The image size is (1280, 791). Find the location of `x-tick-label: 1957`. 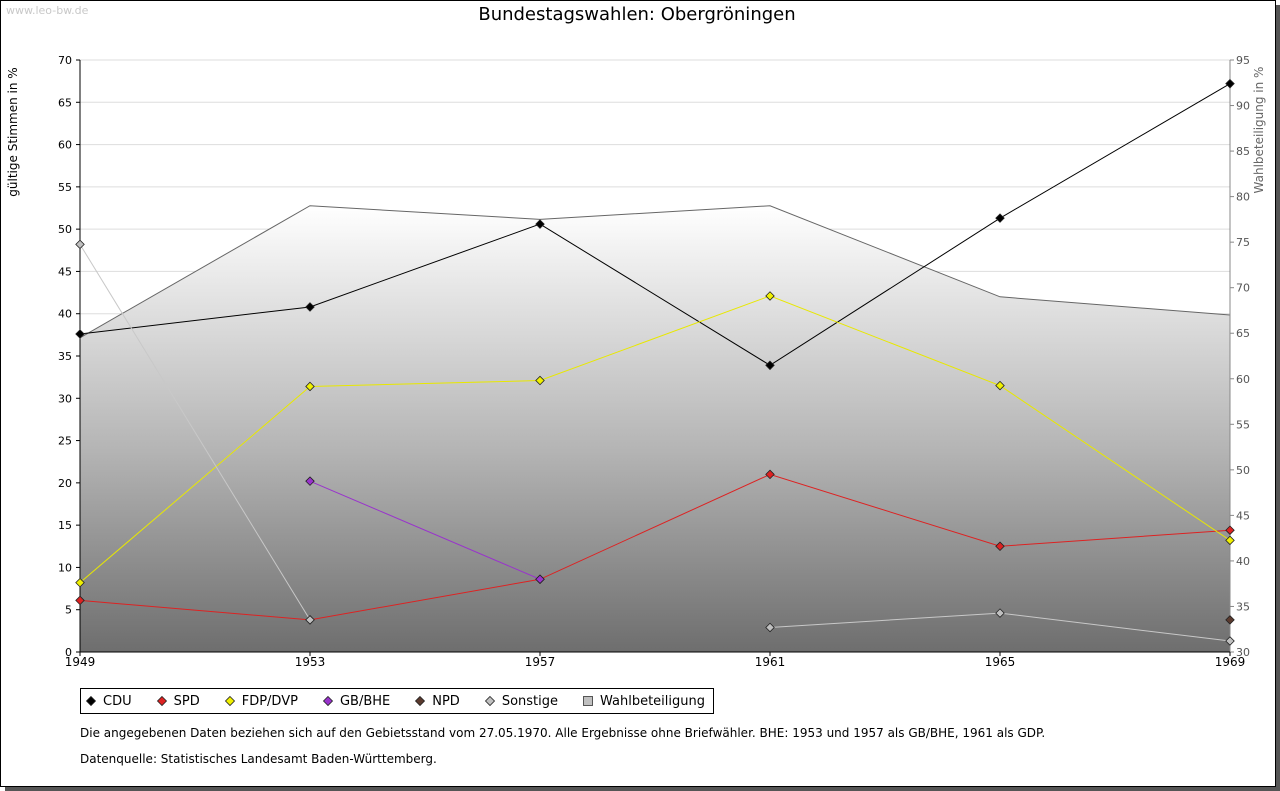

x-tick-label: 1957 is located at coordinates (540, 662).